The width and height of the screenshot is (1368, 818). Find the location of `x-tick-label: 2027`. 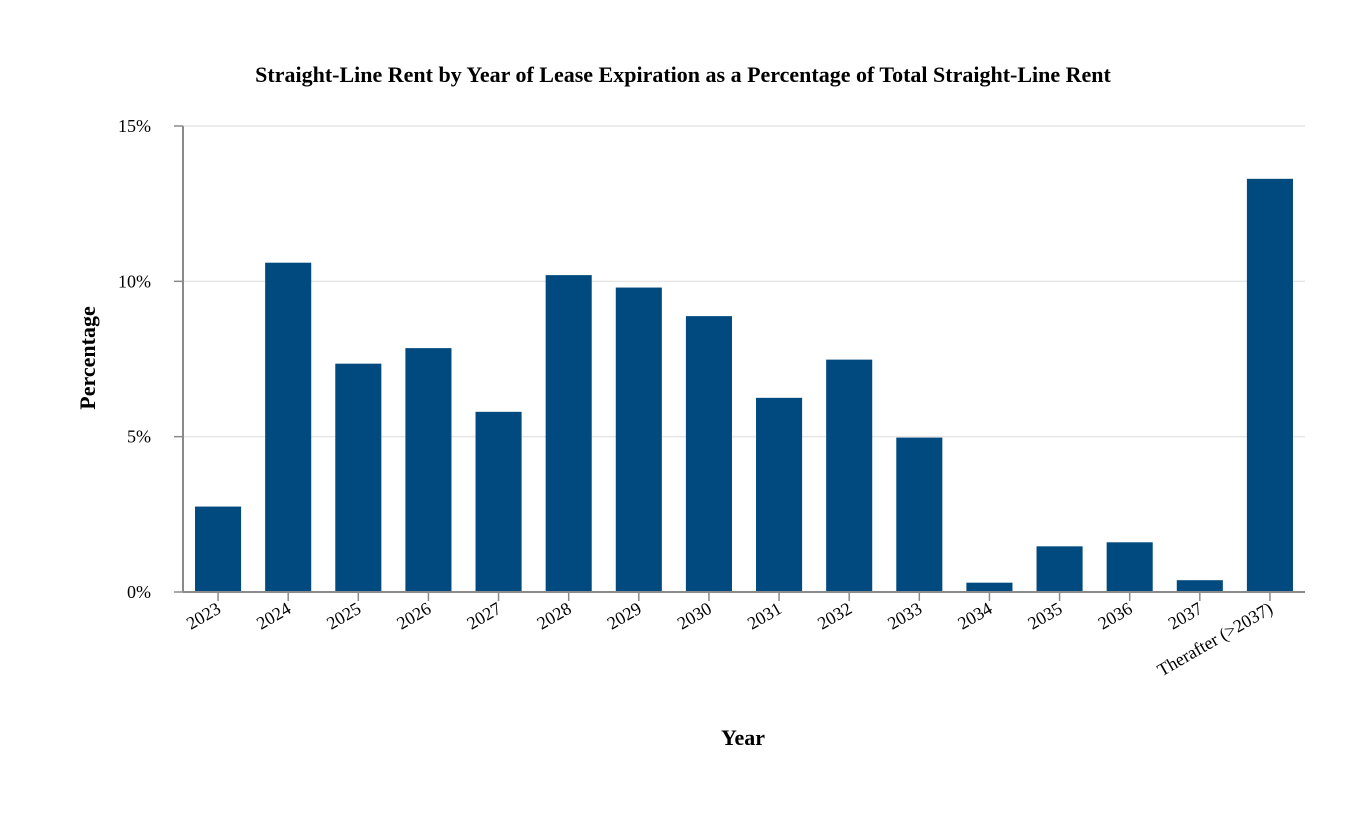

x-tick-label: 2027 is located at coordinates (483, 615).